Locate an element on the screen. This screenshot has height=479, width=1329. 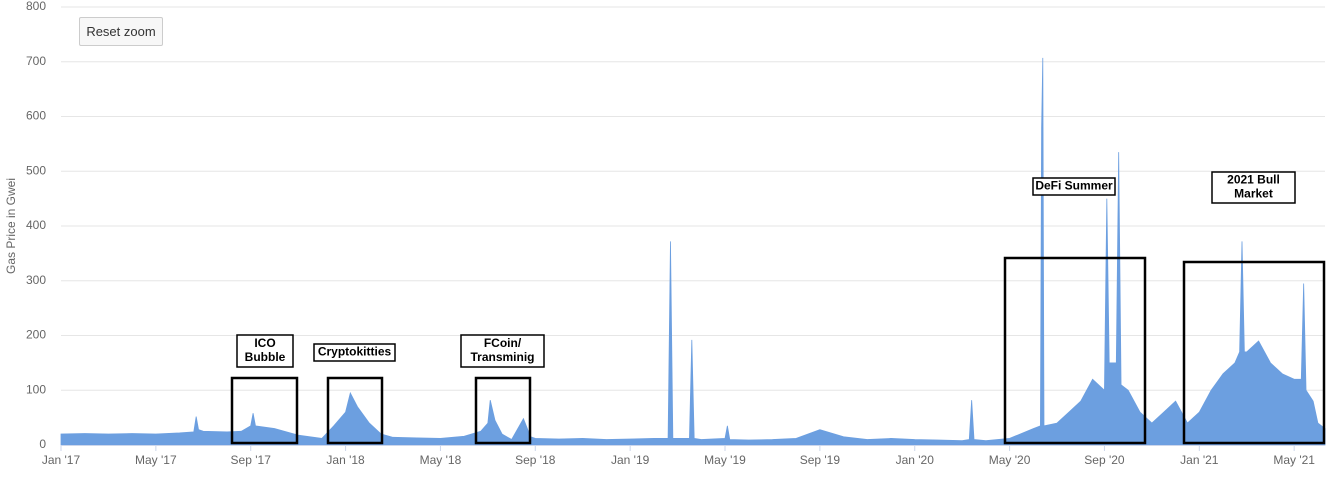
y-tick-label: 100 is located at coordinates (36, 389).